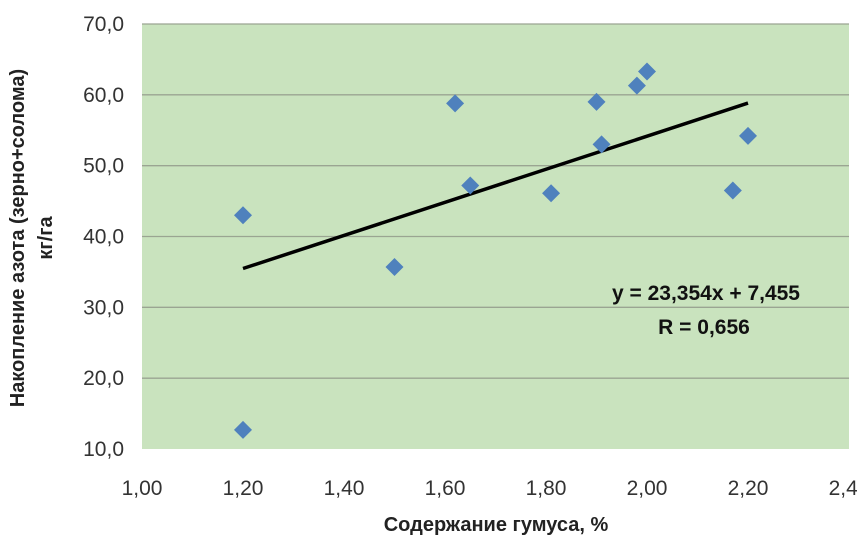 This screenshot has height=538, width=857. I want to click on y-axis-ticks: 10,0 20,0 30,0 40,0 50,0 60,0 70,0, so click(103, 237).